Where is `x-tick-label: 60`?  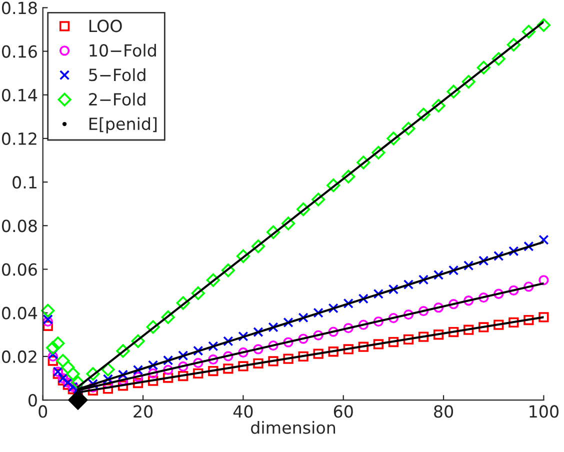
x-tick-label: 60 is located at coordinates (343, 411).